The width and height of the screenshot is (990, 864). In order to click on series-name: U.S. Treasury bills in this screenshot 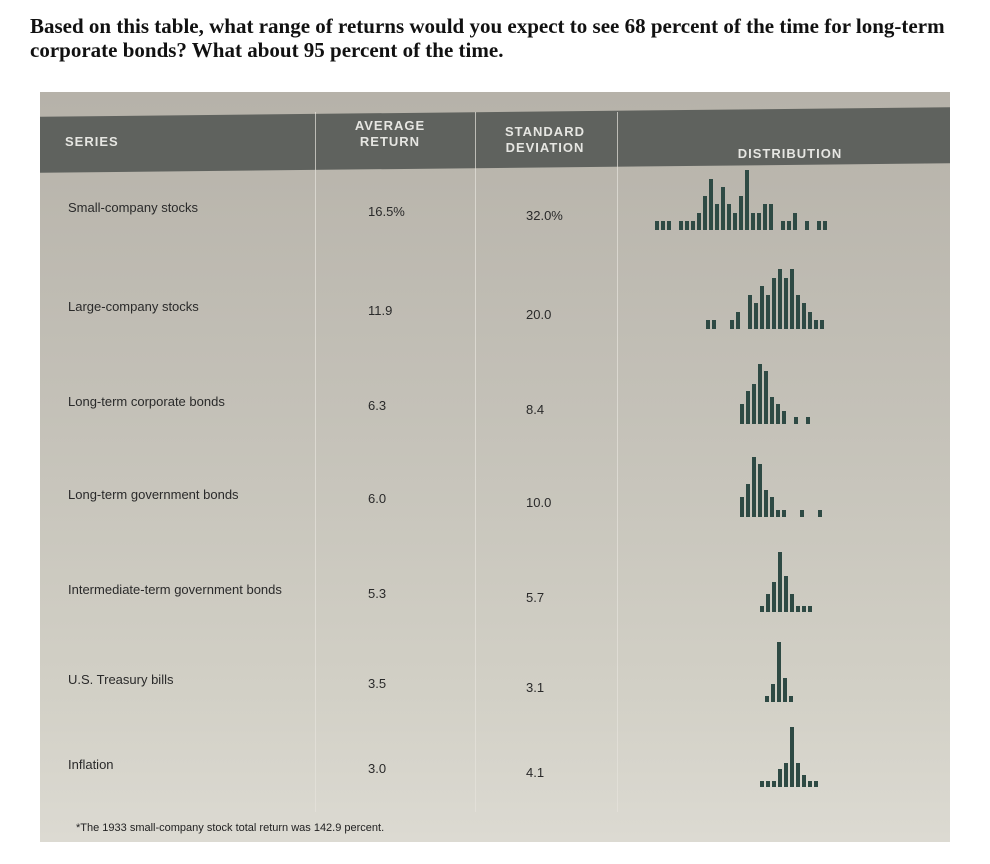, I will do `click(121, 679)`.